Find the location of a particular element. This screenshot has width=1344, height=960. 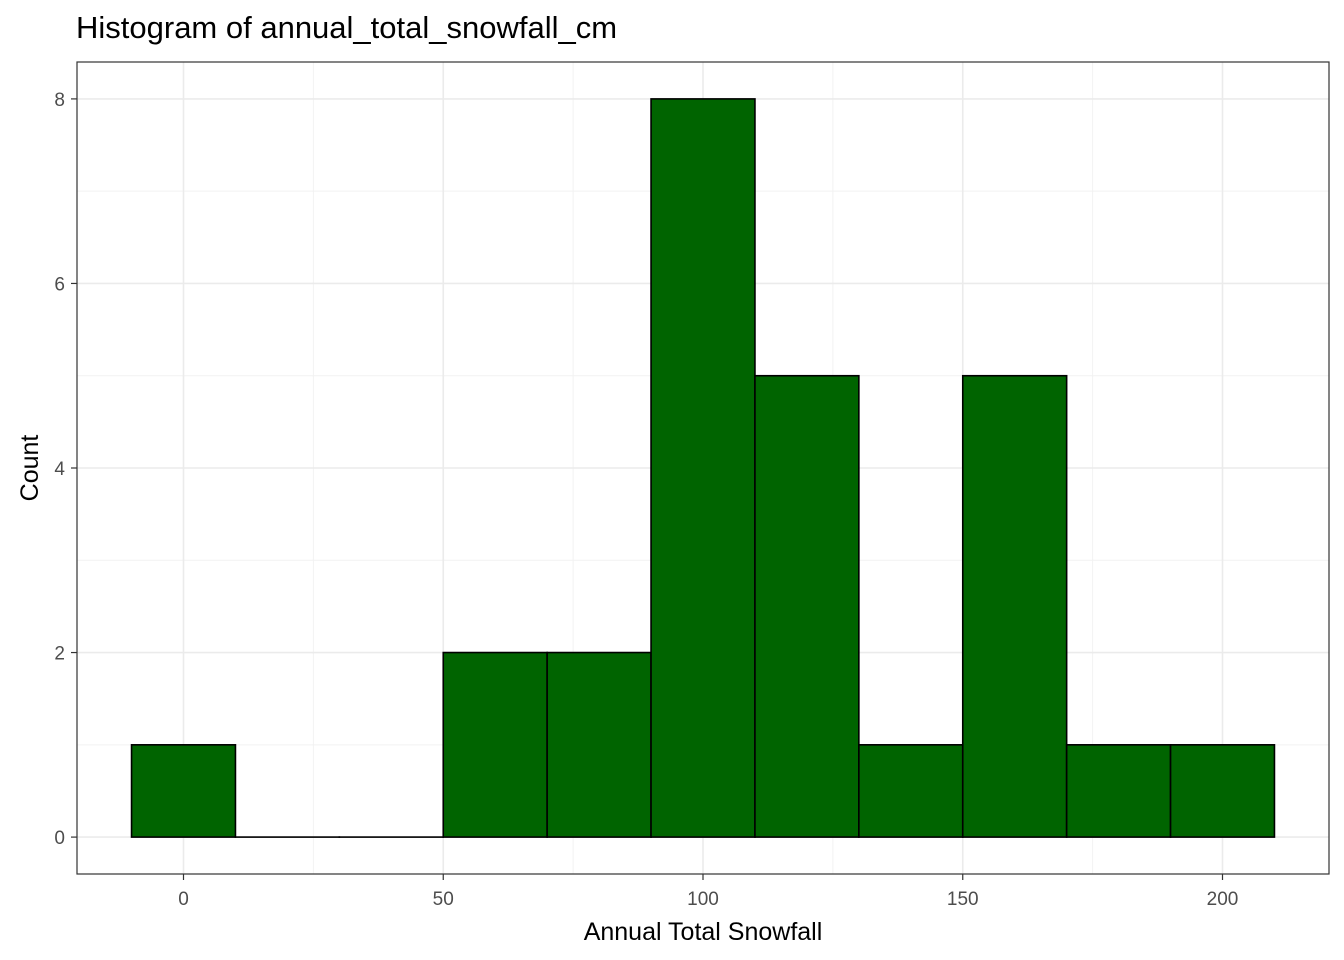

y-tick-label: 2 is located at coordinates (59, 654).